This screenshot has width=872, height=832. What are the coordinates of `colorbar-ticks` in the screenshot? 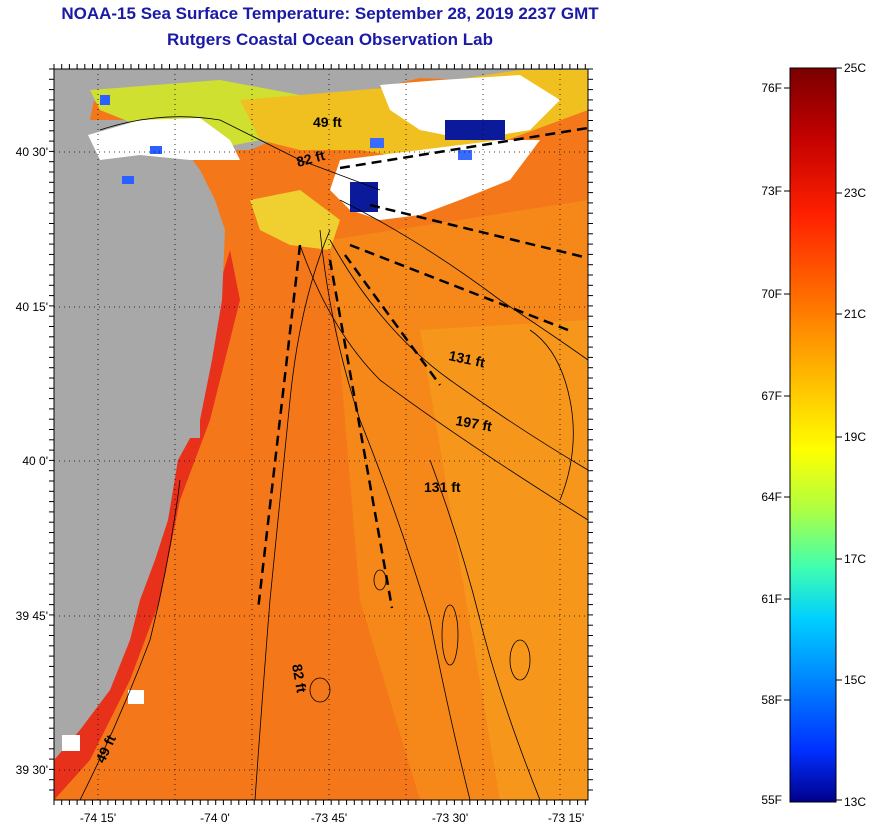 It's located at (813, 434).